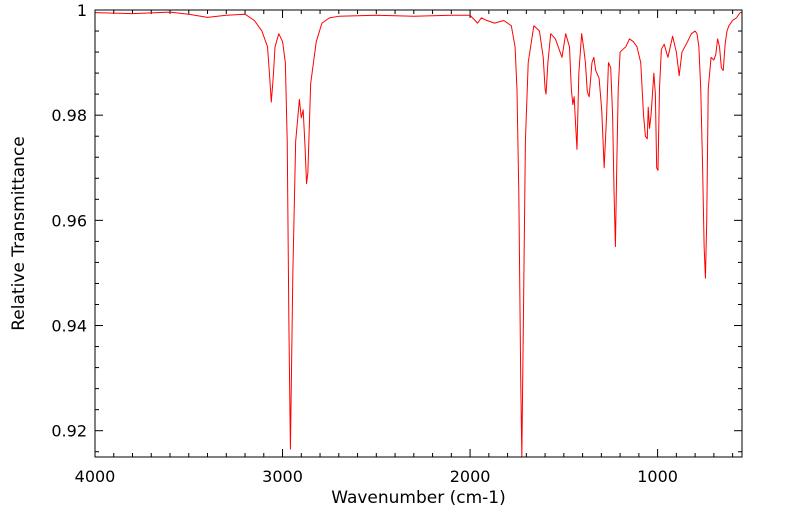  I want to click on y-tick-labels: 1 0.98 0.96 0.94 0.92, so click(69, 221).